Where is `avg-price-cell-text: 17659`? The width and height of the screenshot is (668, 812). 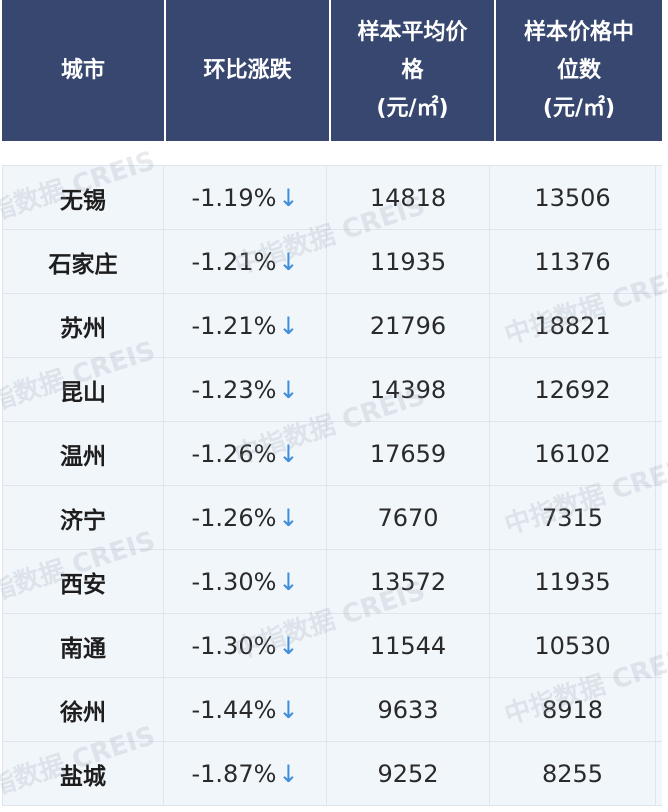
avg-price-cell-text: 17659 is located at coordinates (408, 453).